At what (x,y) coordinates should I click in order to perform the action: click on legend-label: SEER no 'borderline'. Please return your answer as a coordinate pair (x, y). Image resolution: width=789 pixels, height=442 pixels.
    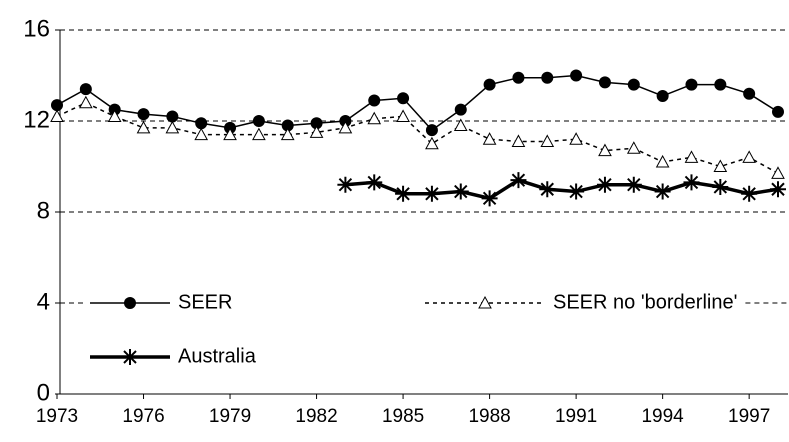
    Looking at the image, I should click on (645, 302).